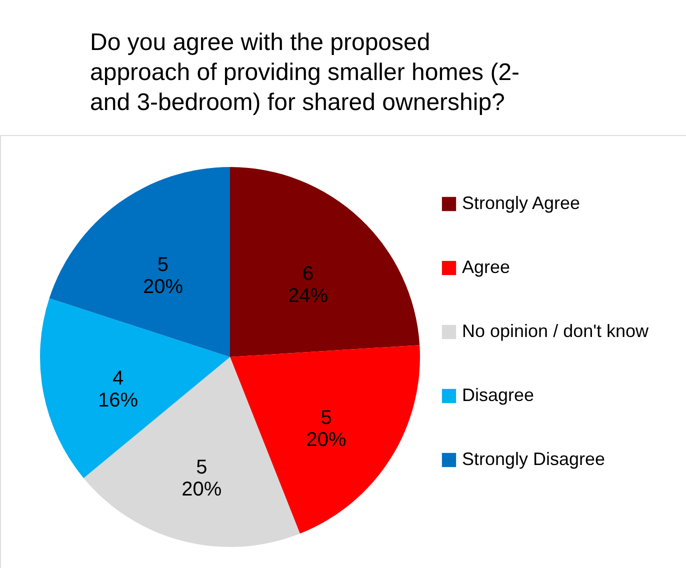  Describe the element at coordinates (556, 331) in the screenshot. I see `legend-label: No opinion / don't know` at that location.